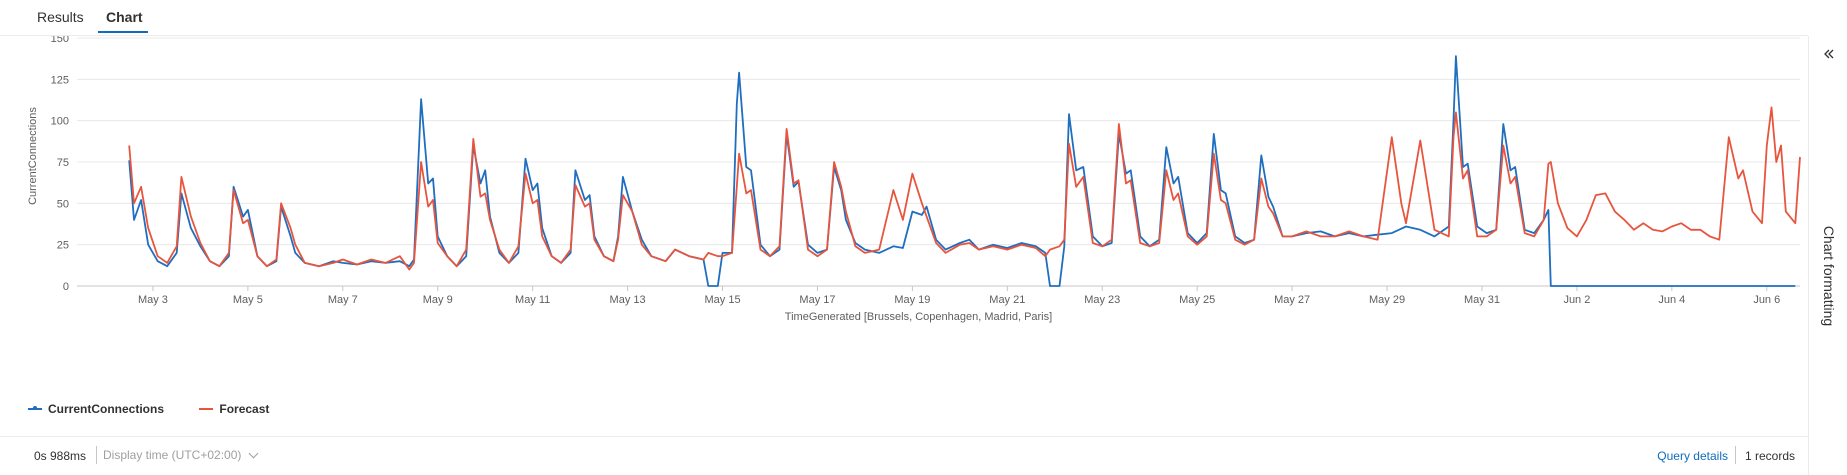  I want to click on y-tick-label: 50, so click(63, 204).